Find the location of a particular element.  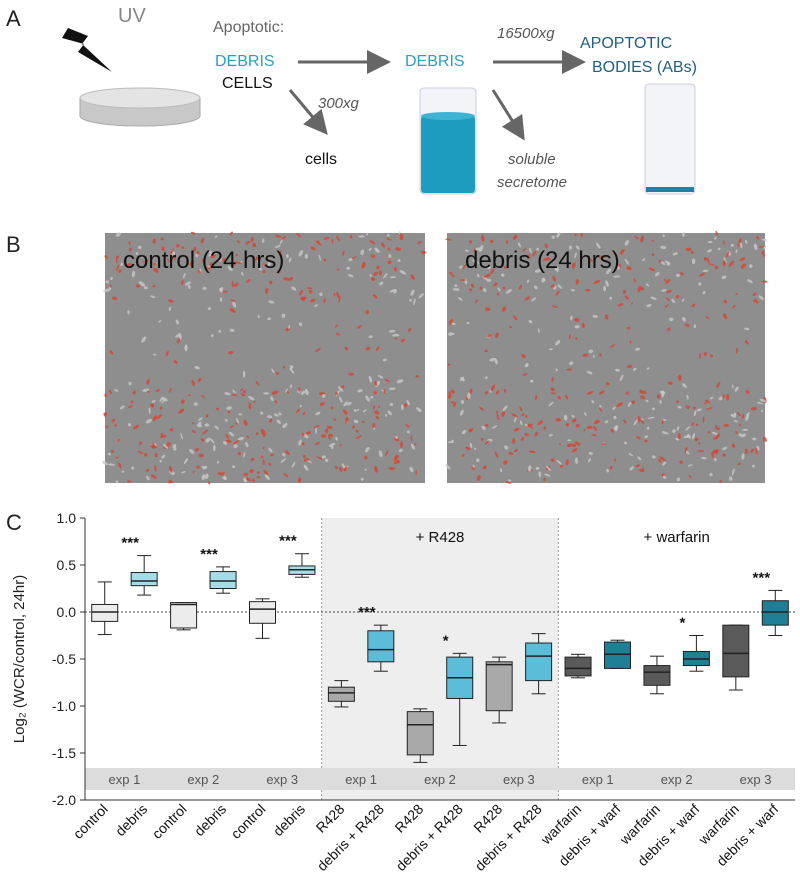

diagram-text: BODIES (ABs) is located at coordinates (644, 67).